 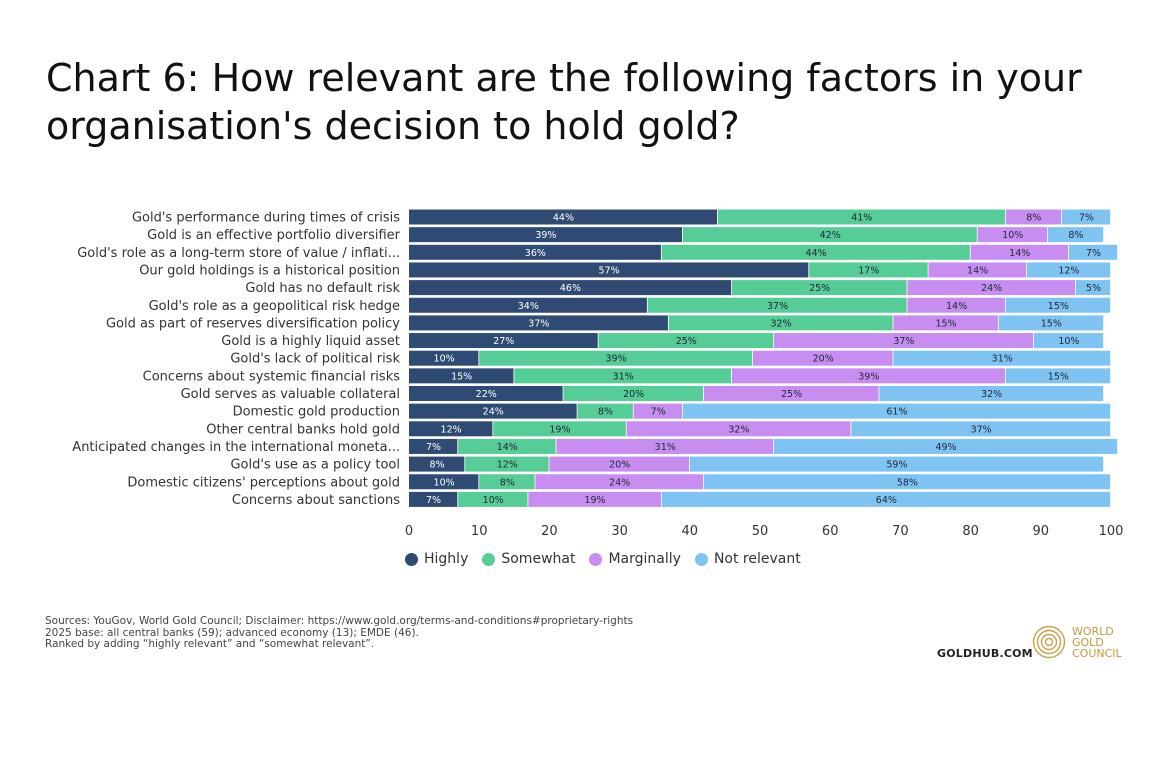 I want to click on legend-item-not-relevant: Not relevant, so click(x=747, y=559).